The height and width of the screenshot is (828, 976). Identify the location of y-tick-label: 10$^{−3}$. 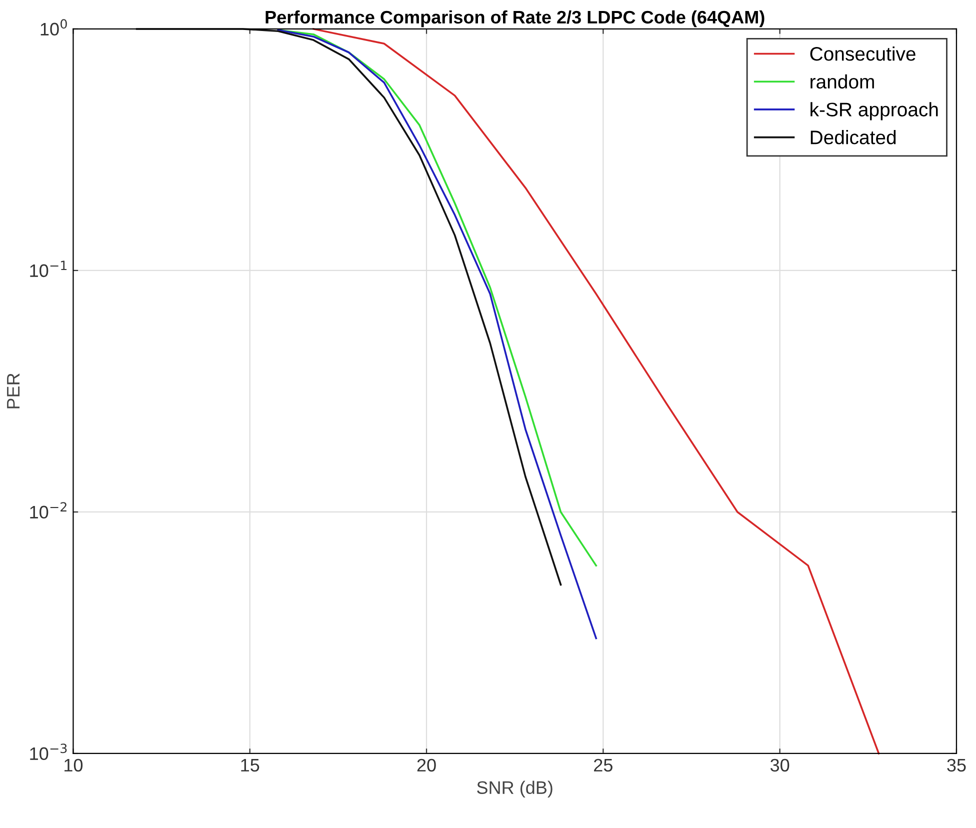
(48, 752).